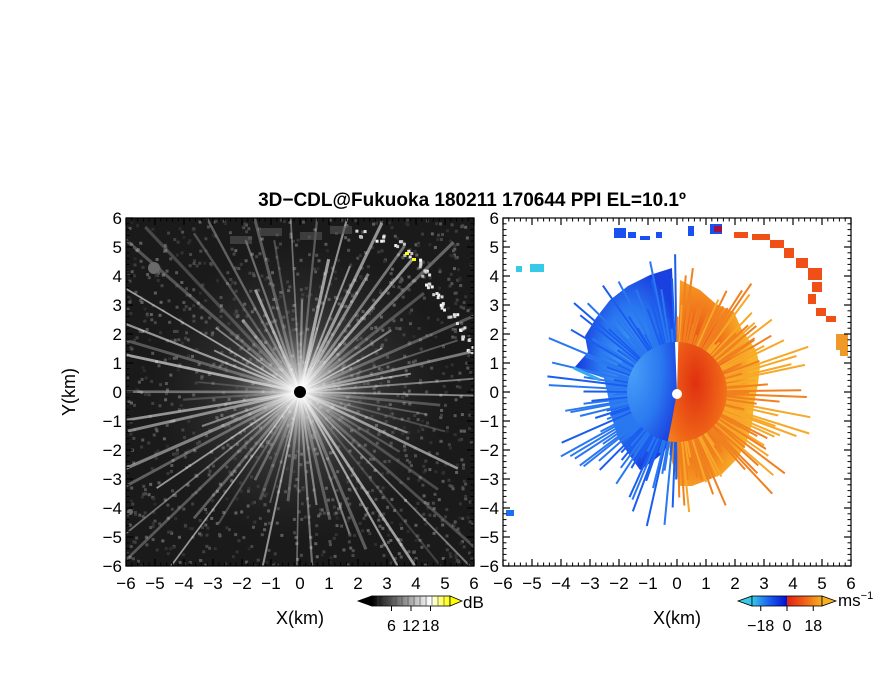 Image resolution: width=880 pixels, height=680 pixels. What do you see at coordinates (112, 566) in the screenshot?
I see `y-tick-label: −6` at bounding box center [112, 566].